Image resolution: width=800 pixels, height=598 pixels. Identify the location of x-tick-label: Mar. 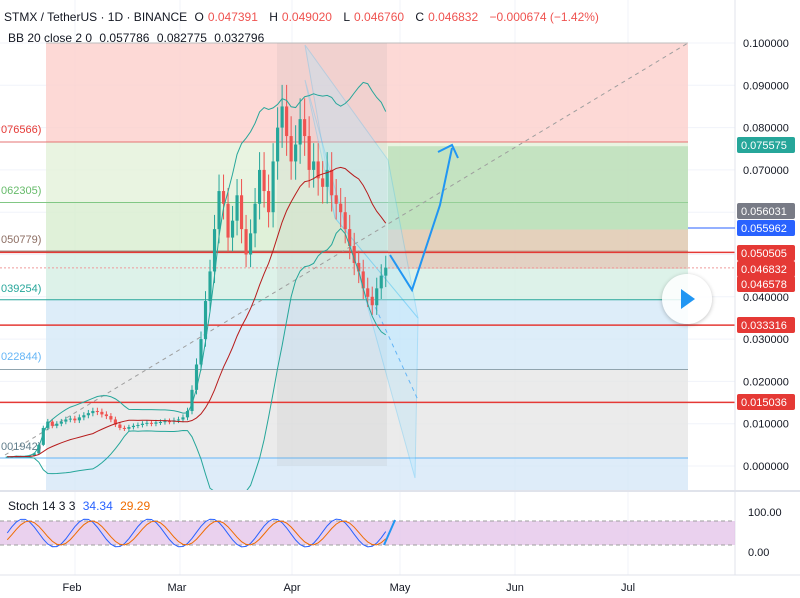
(177, 588).